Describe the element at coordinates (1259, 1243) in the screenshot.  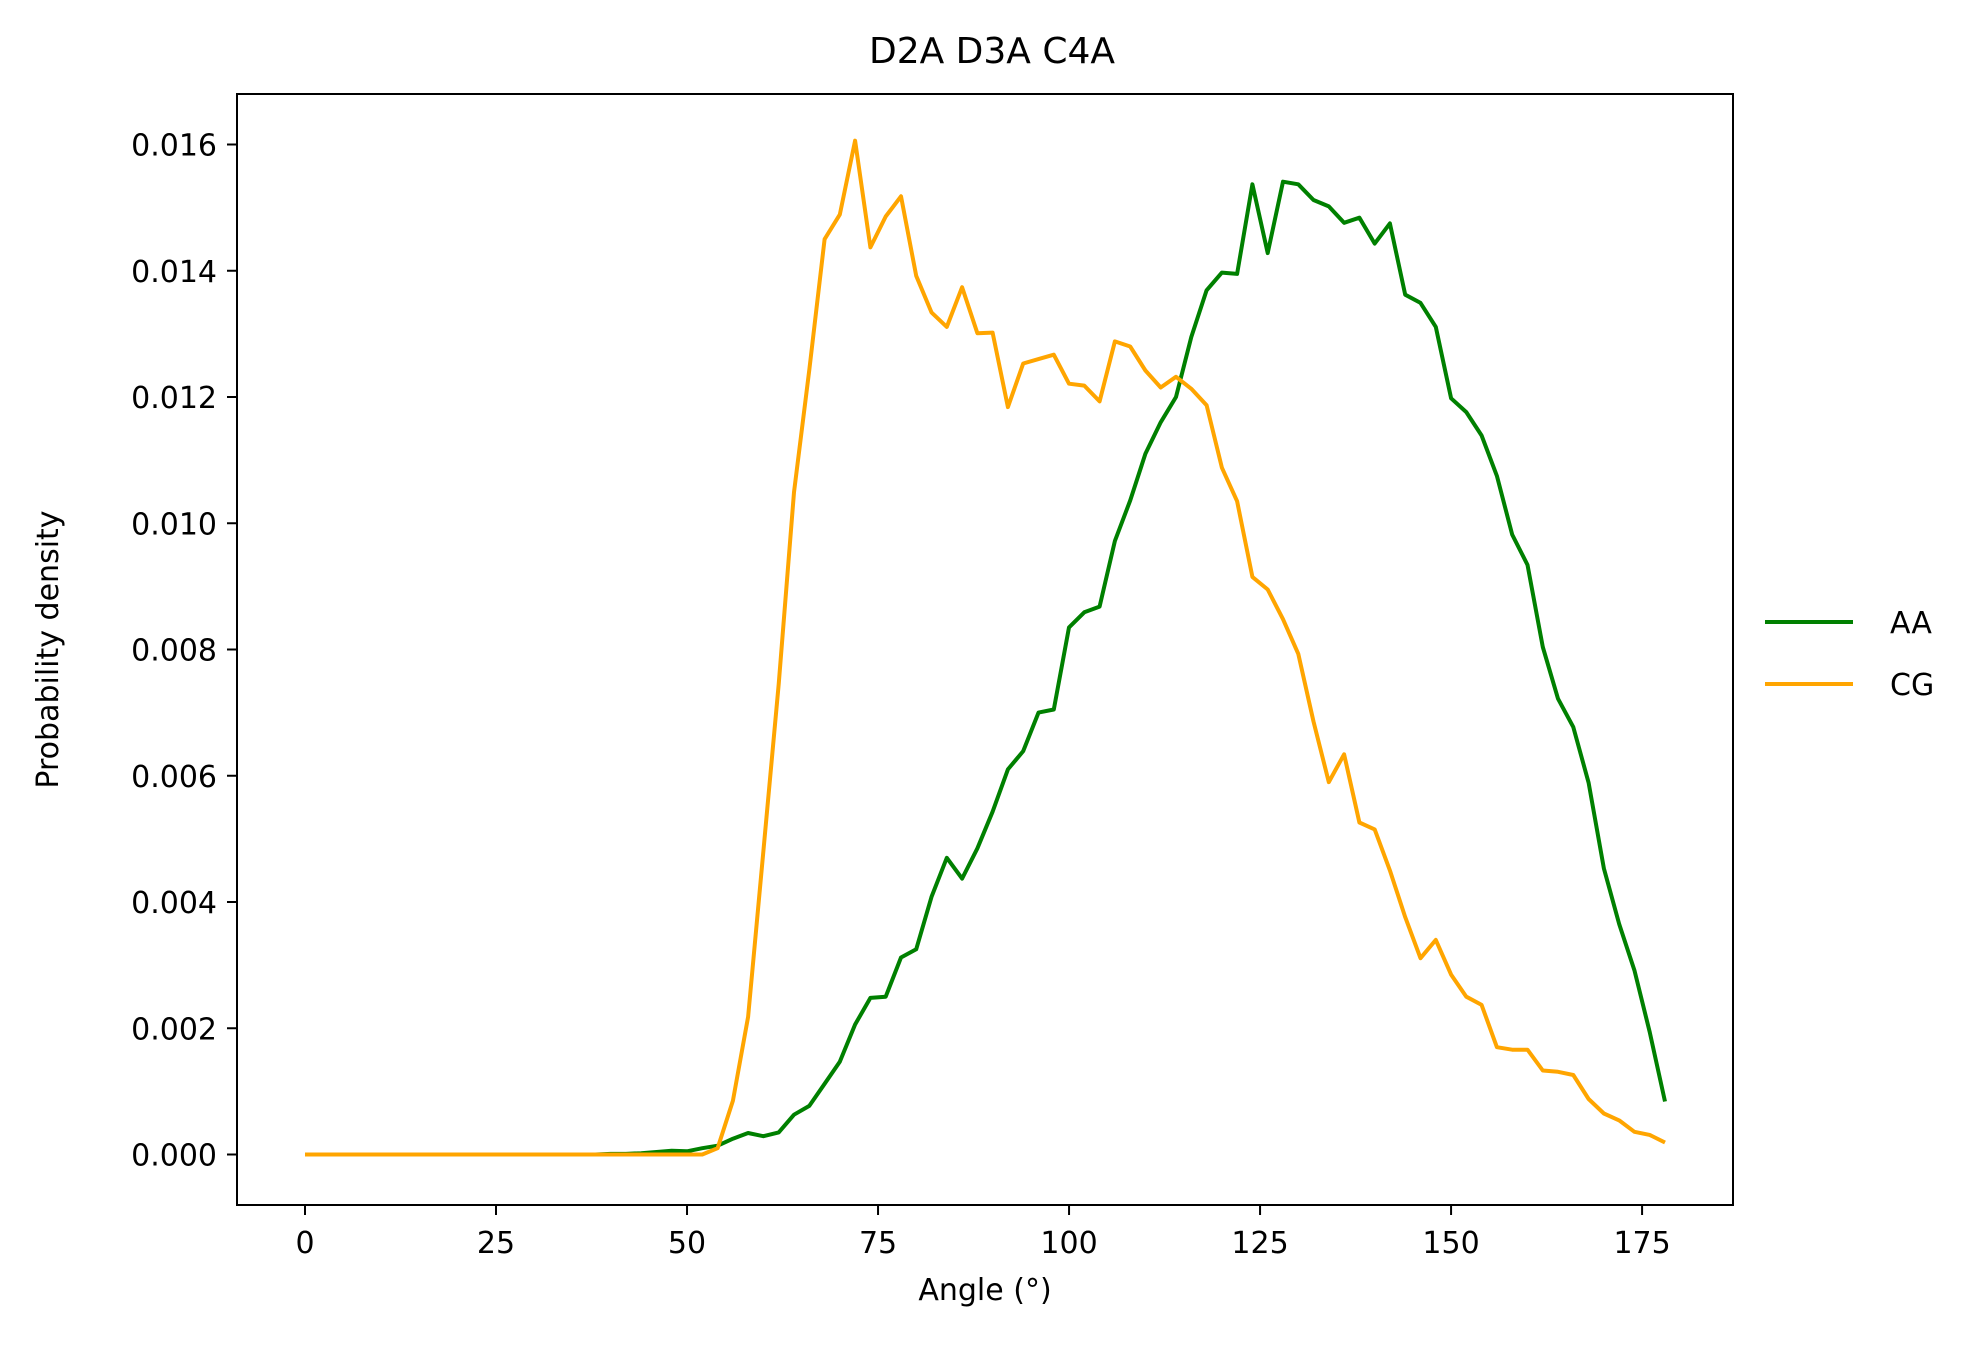
I see `x-tick-label: 125` at that location.